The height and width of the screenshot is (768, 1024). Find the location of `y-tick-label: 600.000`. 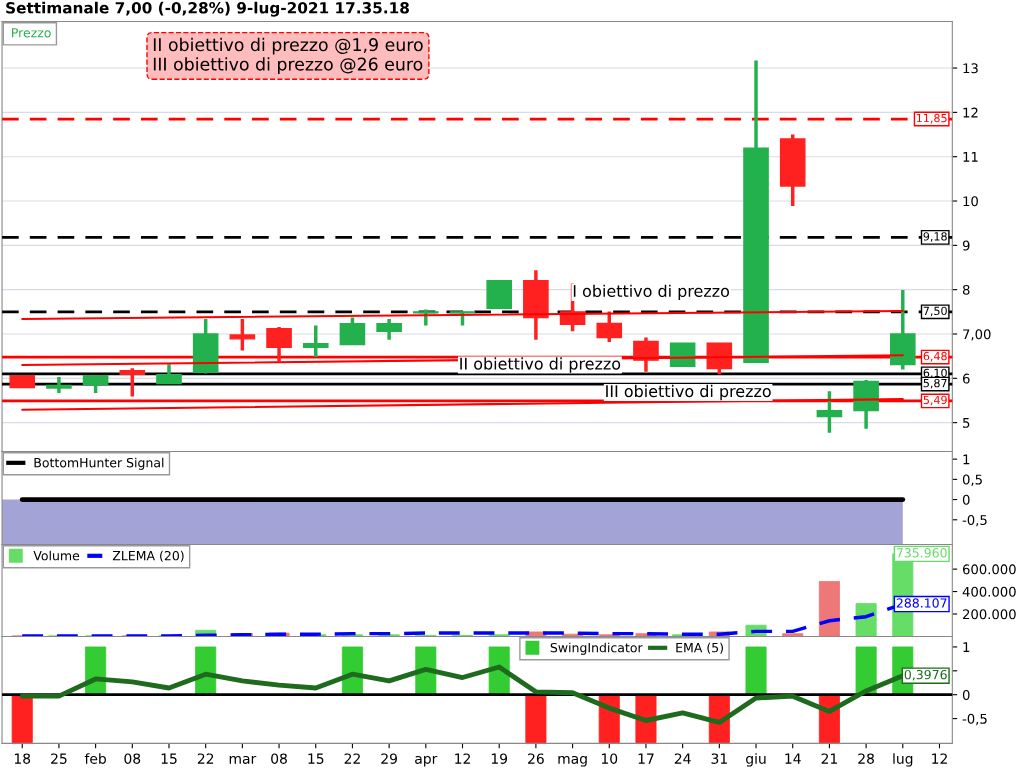

y-tick-label: 600.000 is located at coordinates (989, 569).